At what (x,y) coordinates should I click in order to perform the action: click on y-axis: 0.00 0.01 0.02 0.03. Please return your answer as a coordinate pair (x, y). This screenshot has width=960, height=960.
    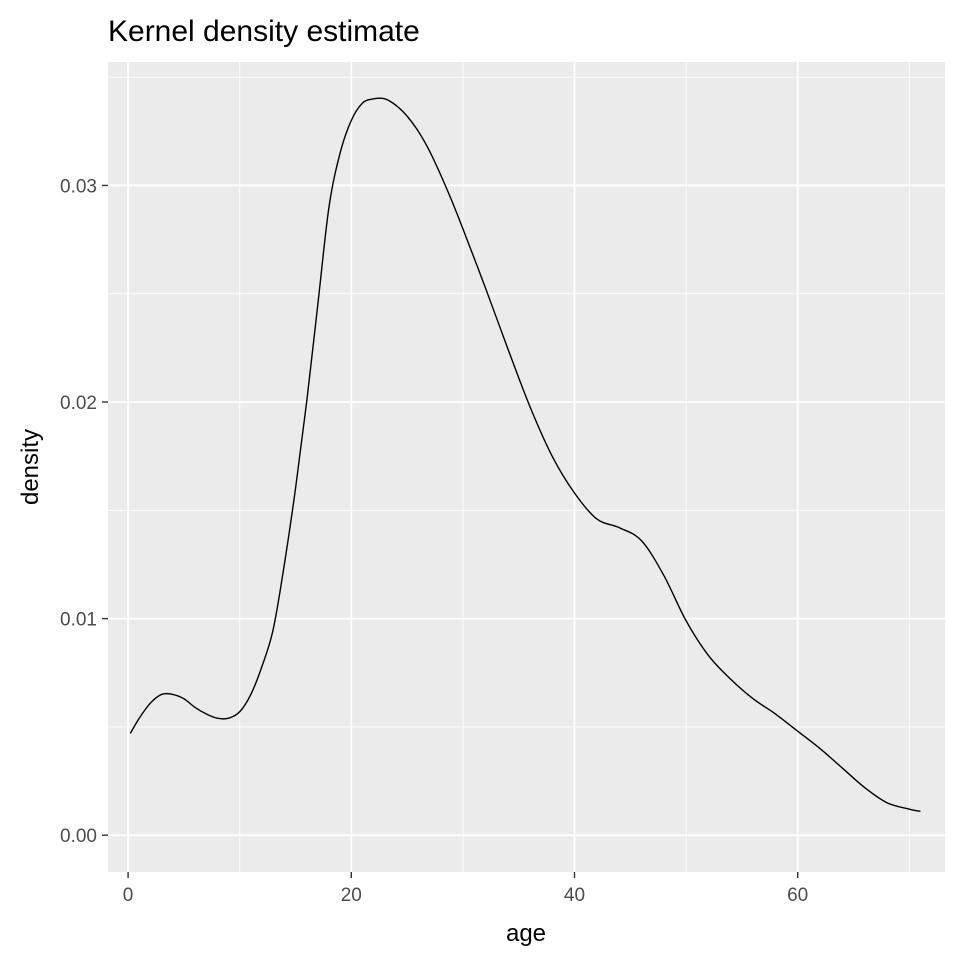
    Looking at the image, I should click on (84, 511).